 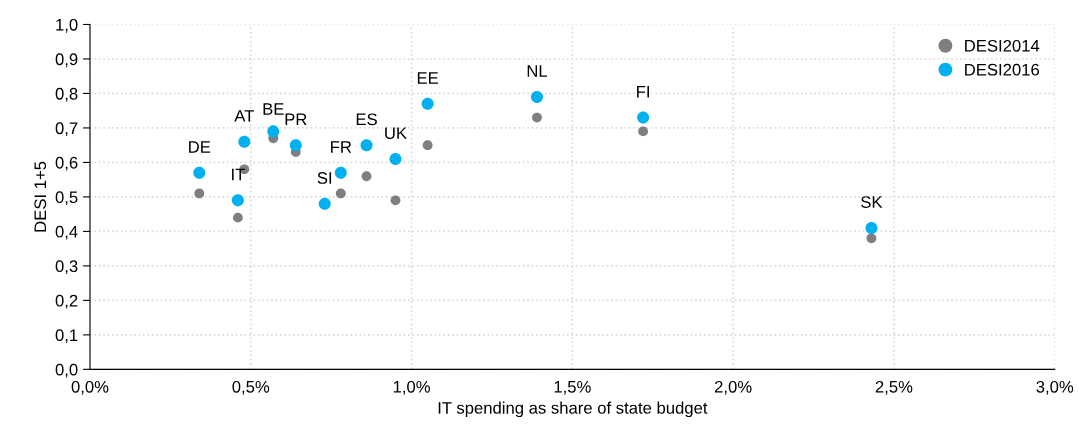 What do you see at coordinates (67, 25) in the screenshot?
I see `y-tick-label: 1,0` at bounding box center [67, 25].